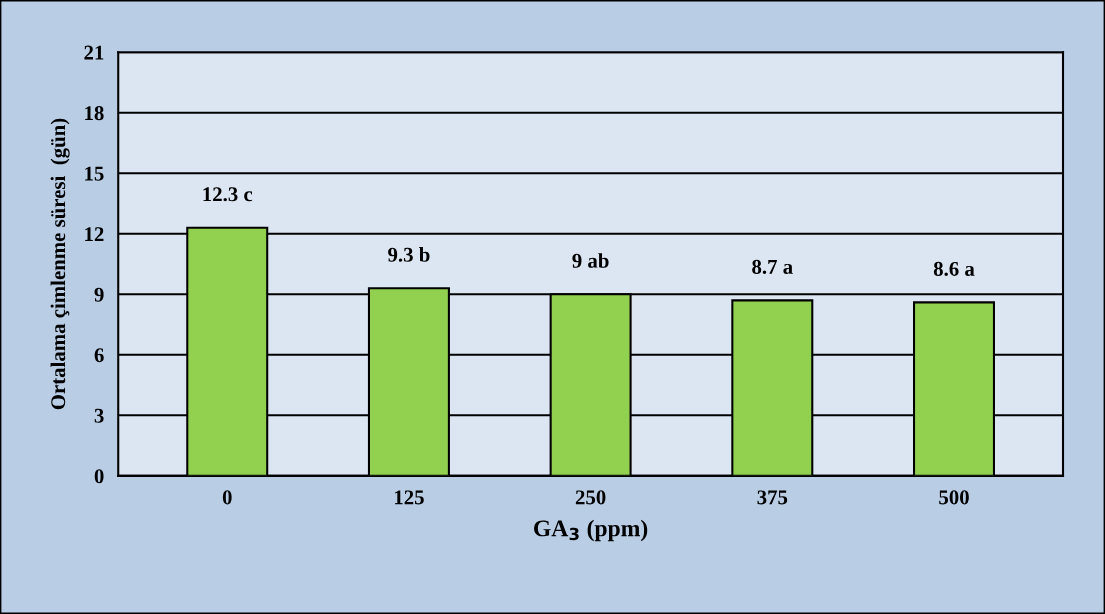 This screenshot has height=614, width=1105. What do you see at coordinates (99, 355) in the screenshot?
I see `y-tick-label: 6` at bounding box center [99, 355].